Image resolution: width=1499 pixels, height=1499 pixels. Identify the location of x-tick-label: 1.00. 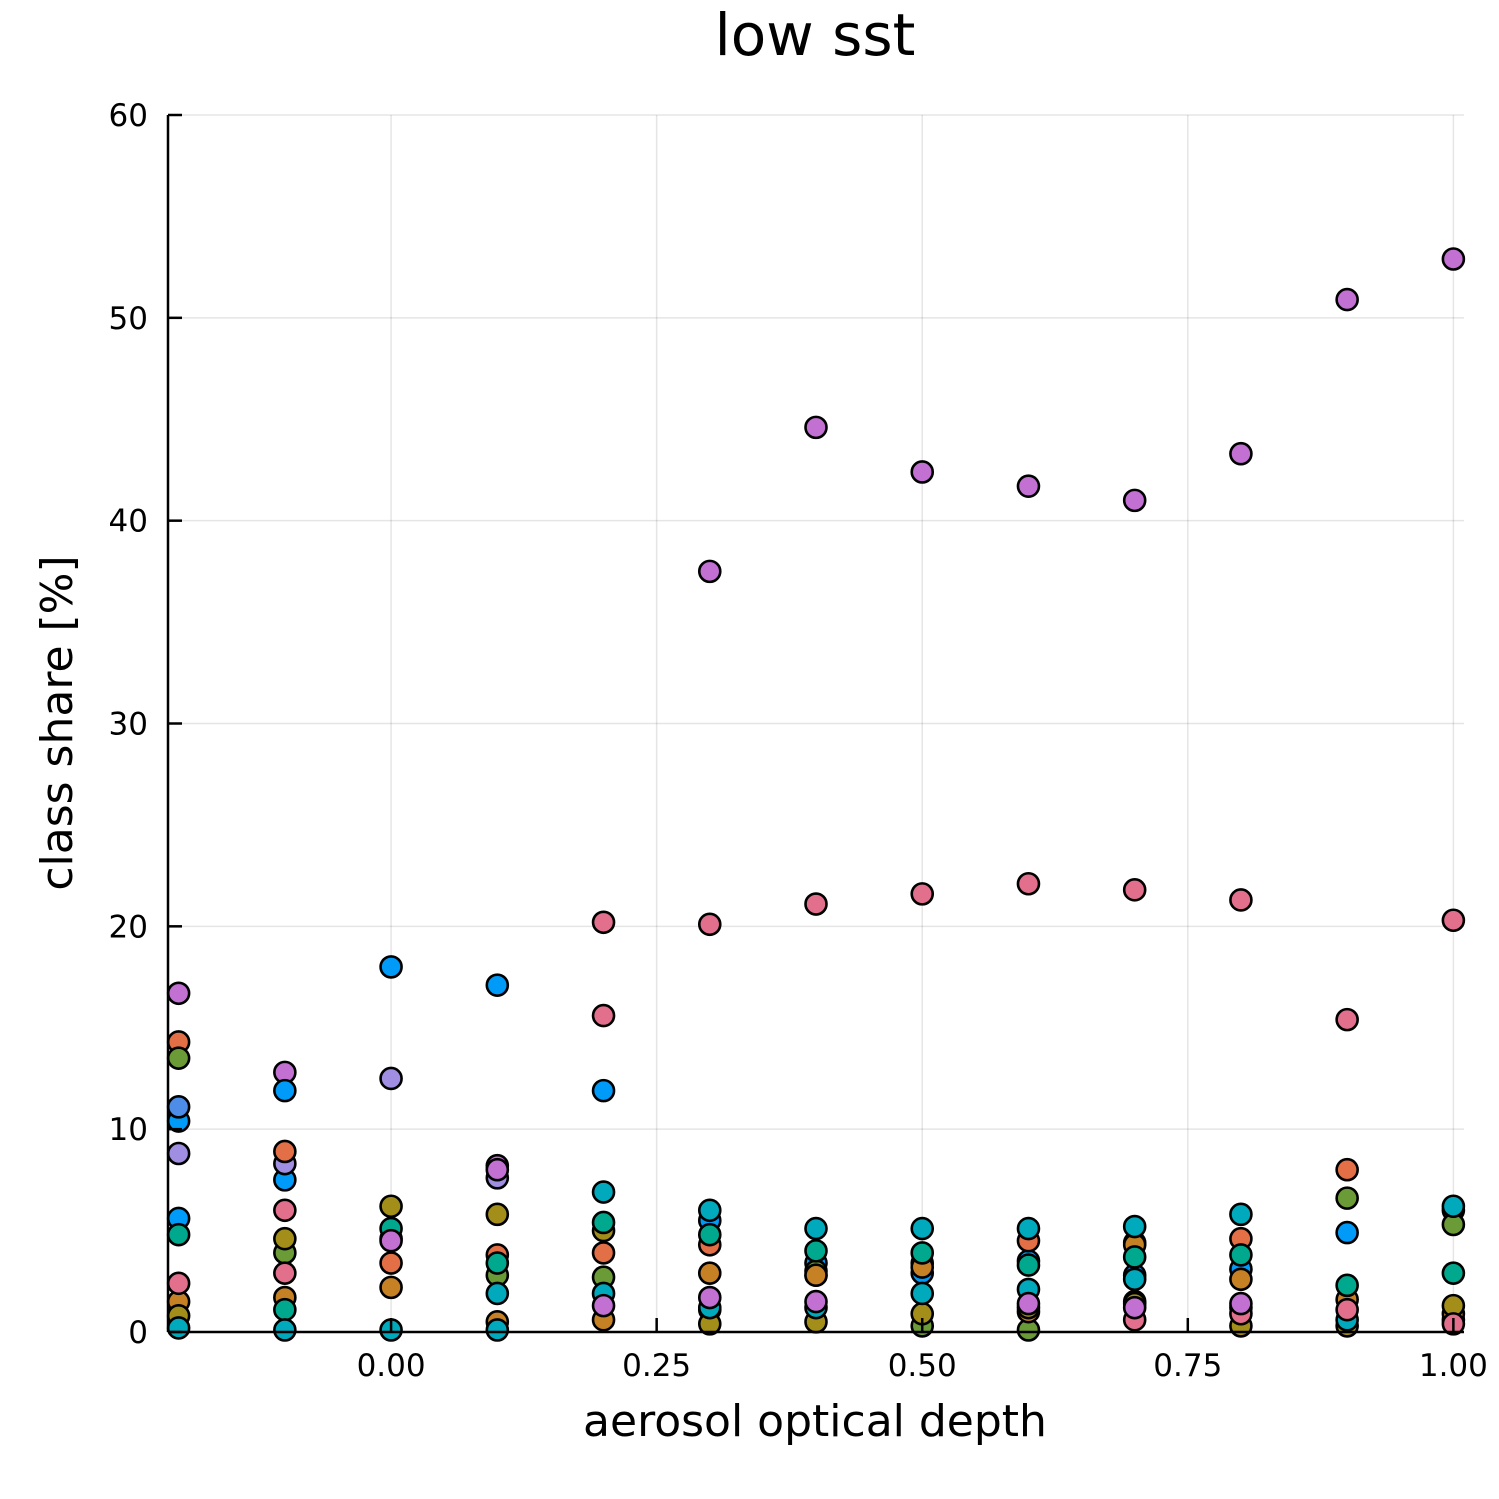
(1453, 1366).